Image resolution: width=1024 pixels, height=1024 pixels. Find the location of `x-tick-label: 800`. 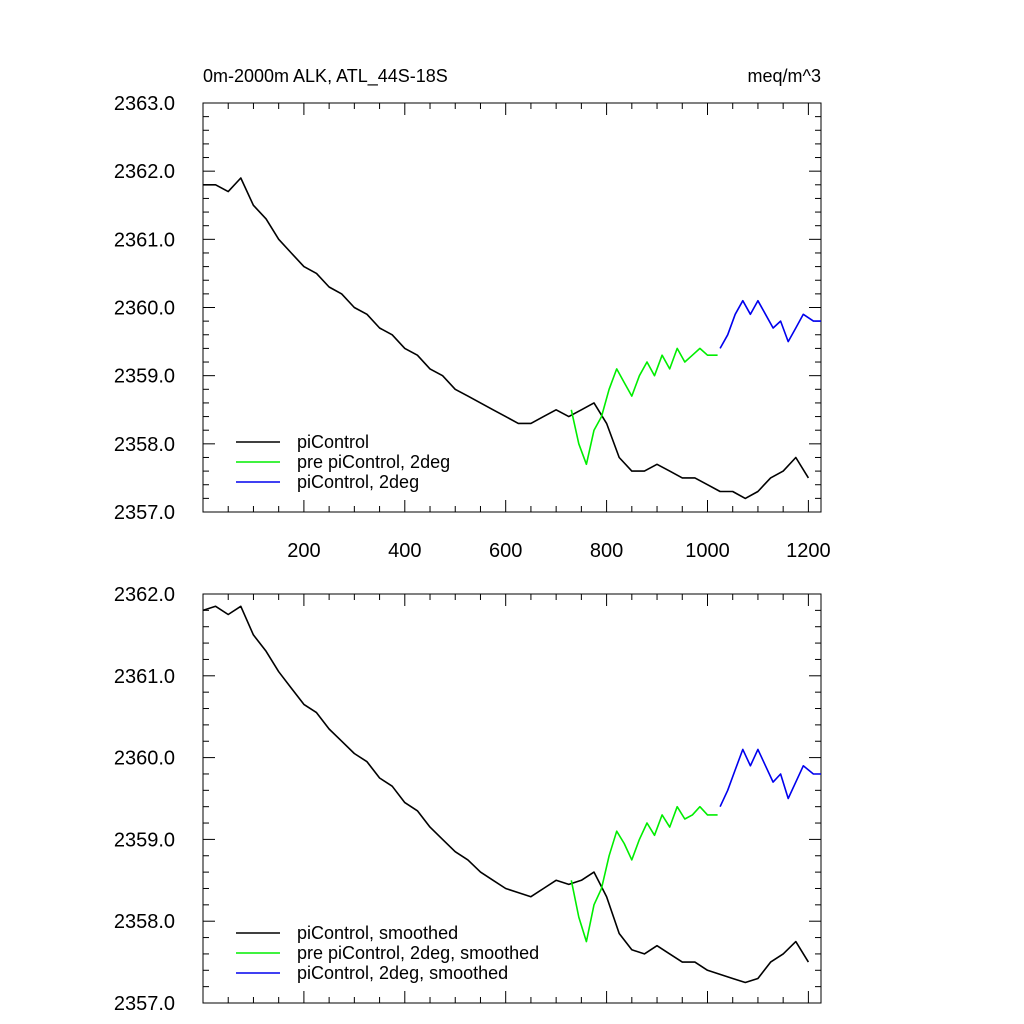

x-tick-label: 800 is located at coordinates (606, 551).